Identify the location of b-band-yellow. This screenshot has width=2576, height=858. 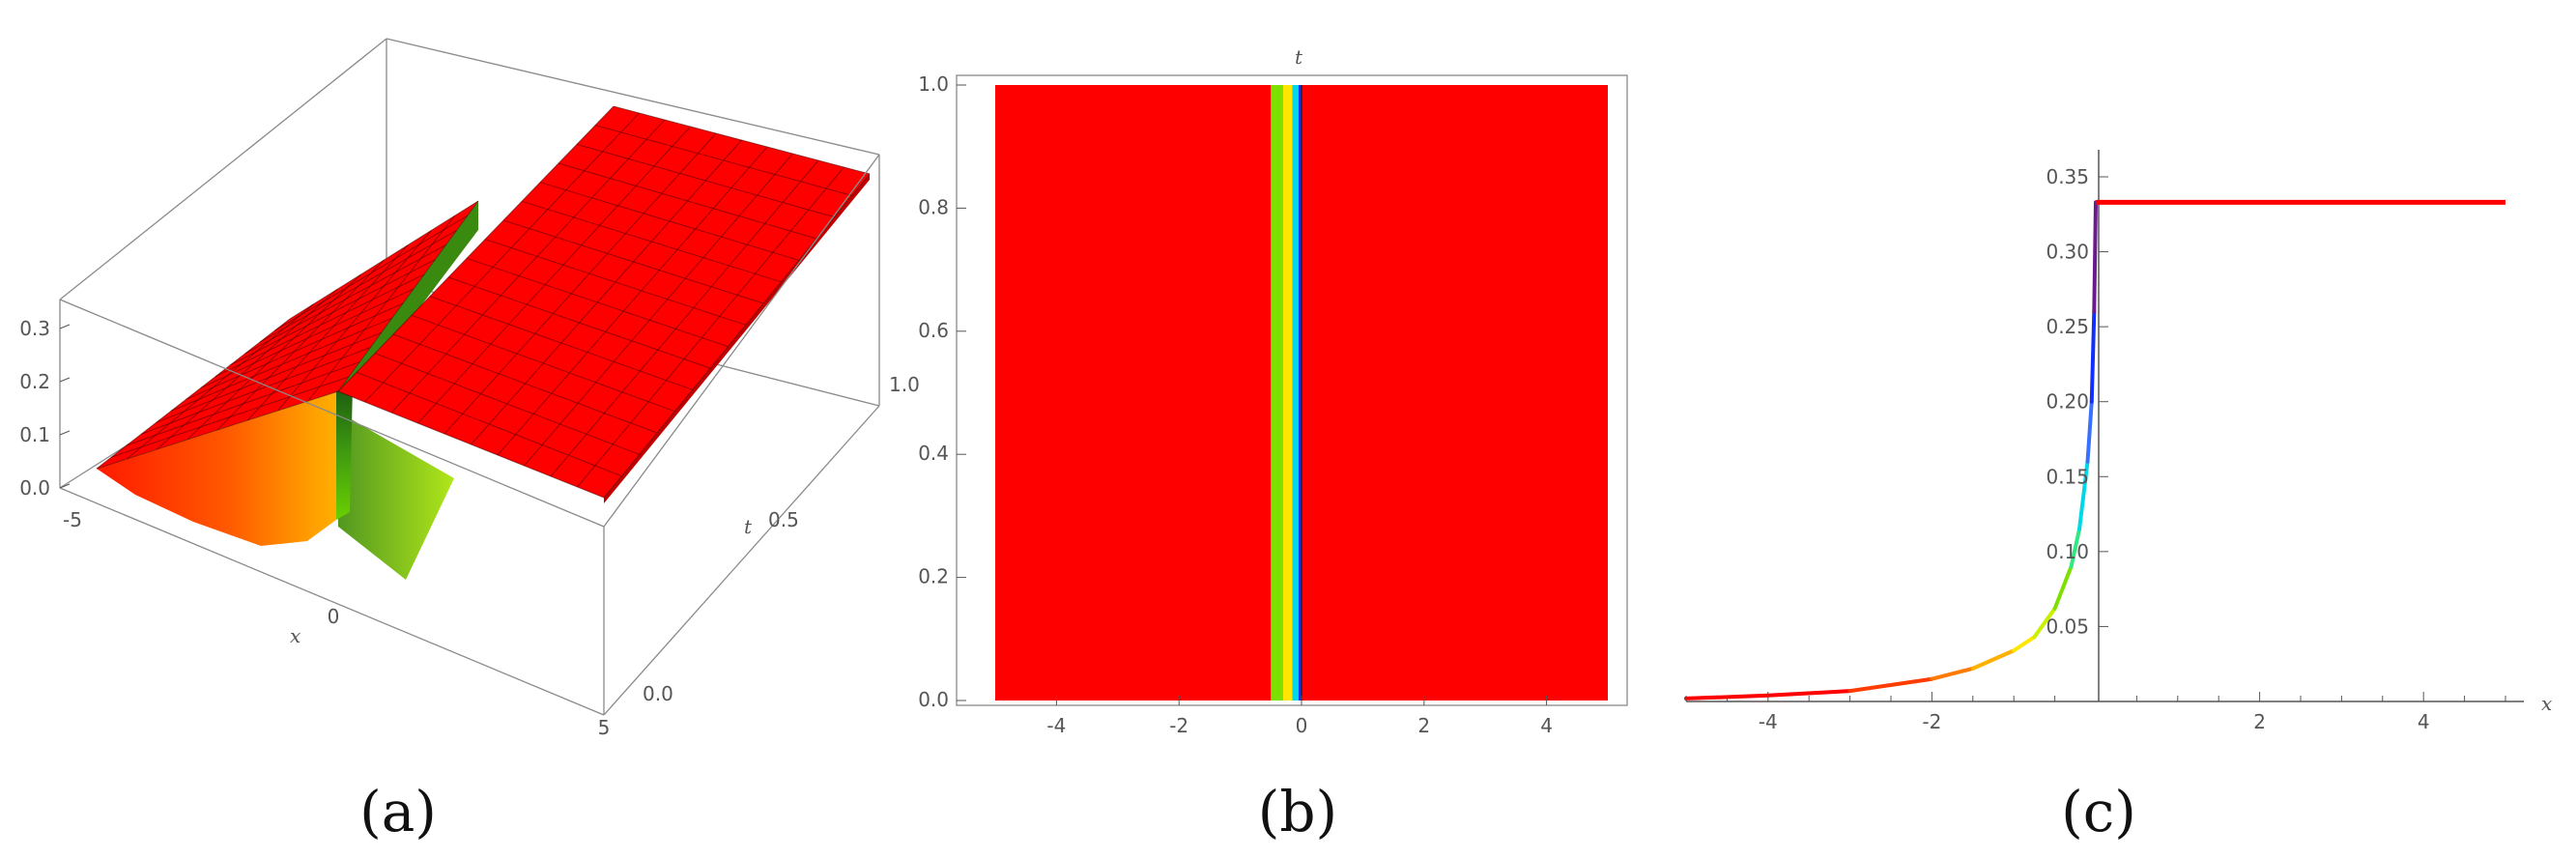
(1288, 393).